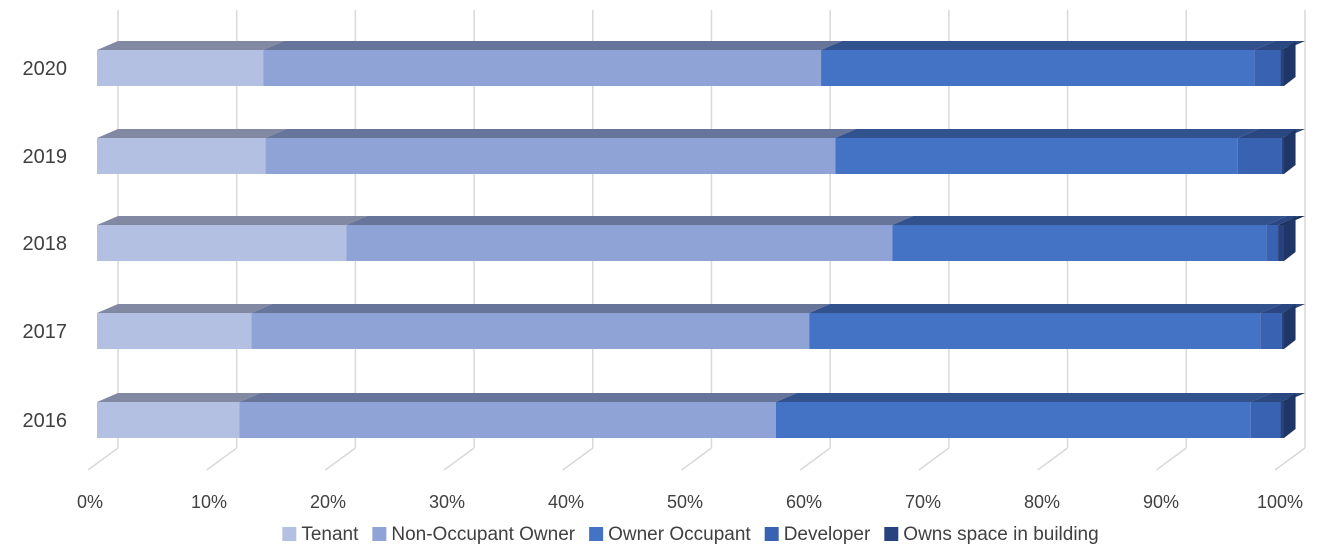 The width and height of the screenshot is (1321, 551). Describe the element at coordinates (209, 502) in the screenshot. I see `x-axis-tick-label: 10%` at that location.